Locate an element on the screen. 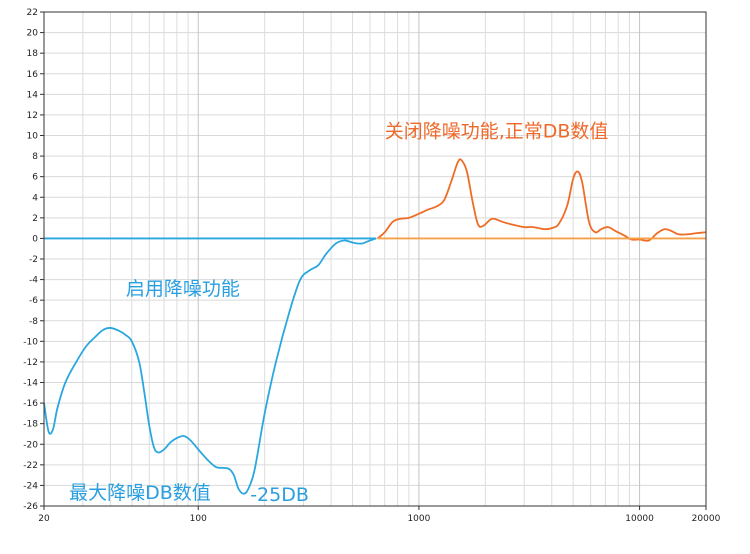 The image size is (750, 554). y-tick-label: 4 is located at coordinates (35, 198).